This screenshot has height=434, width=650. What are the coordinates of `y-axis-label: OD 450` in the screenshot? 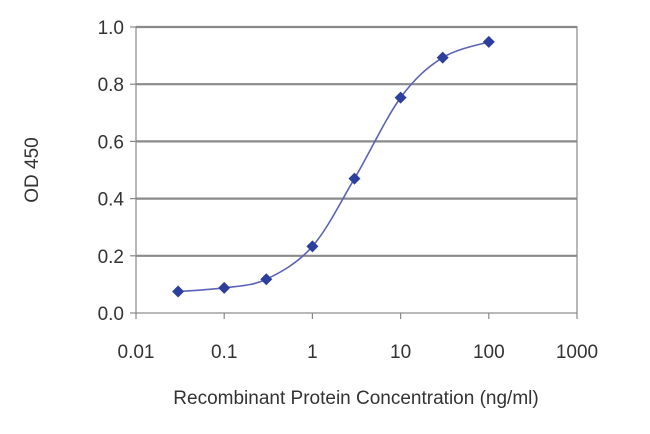 It's located at (32, 169).